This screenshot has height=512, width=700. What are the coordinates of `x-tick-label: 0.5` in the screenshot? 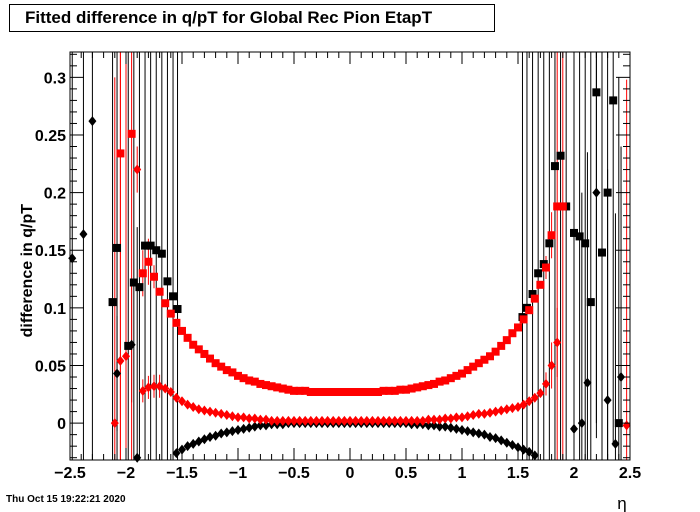 It's located at (406, 473).